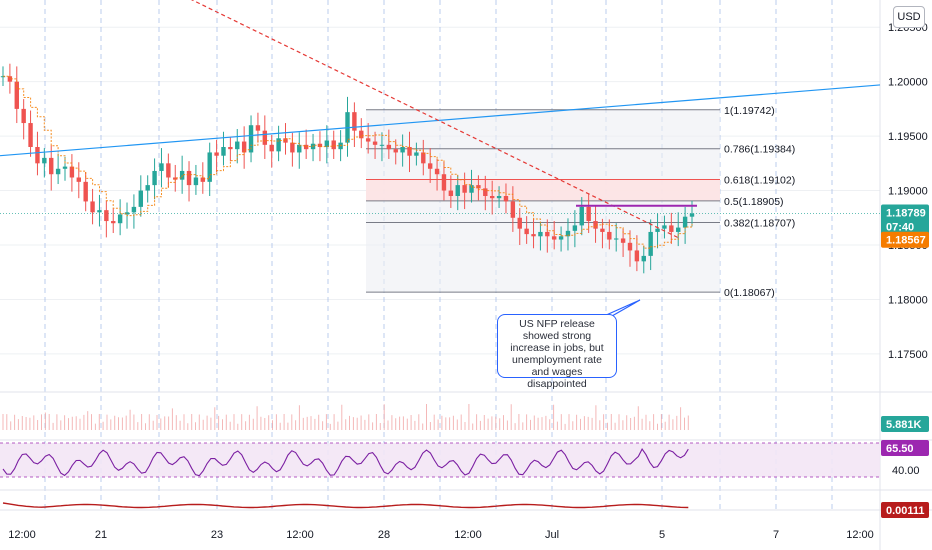 This screenshot has width=932, height=550. What do you see at coordinates (900, 449) in the screenshot?
I see `rsi-badge-text: 65.50` at bounding box center [900, 449].